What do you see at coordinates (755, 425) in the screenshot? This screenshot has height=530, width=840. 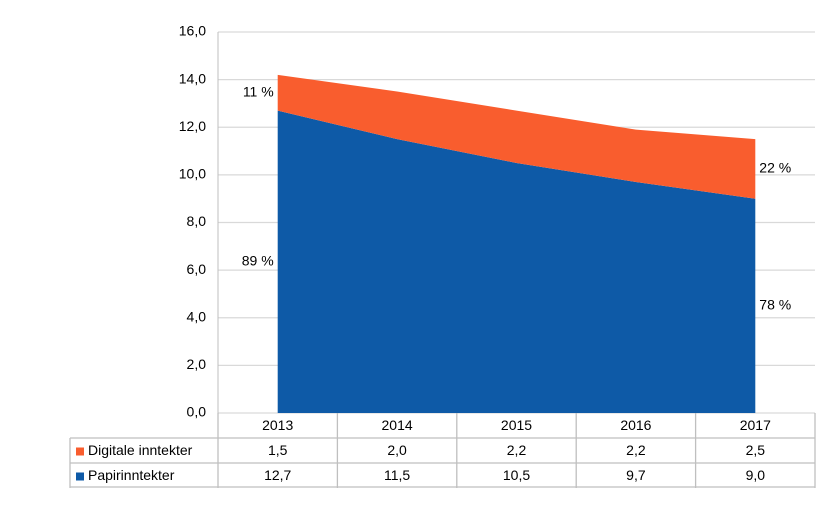 I see `x-tick-label: 2017` at bounding box center [755, 425].